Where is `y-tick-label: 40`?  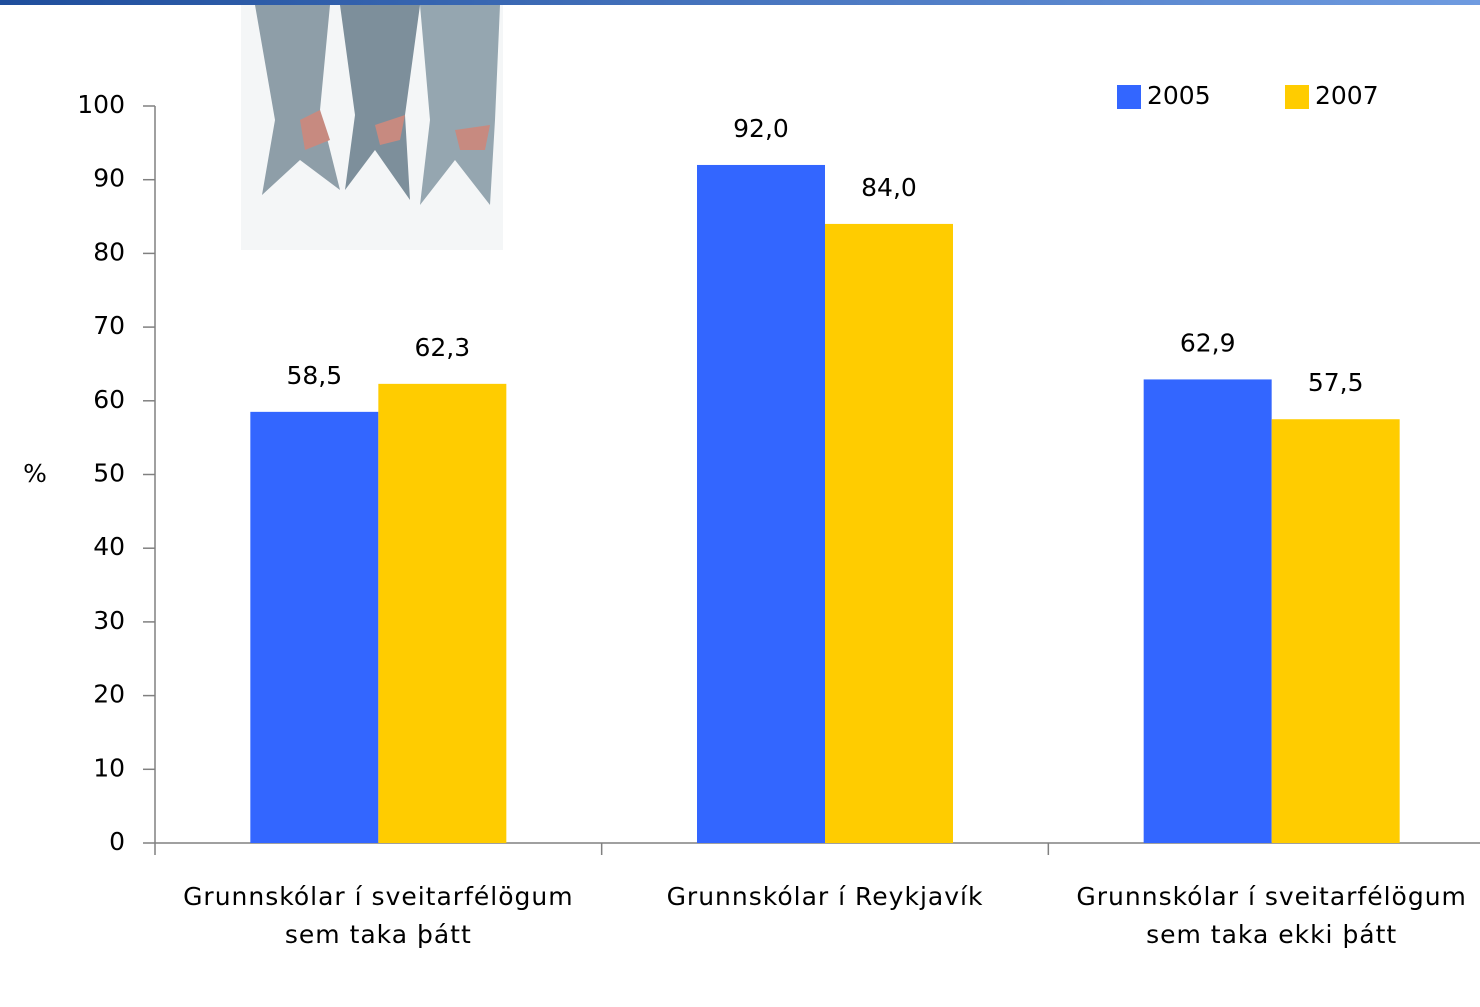
y-tick-label: 40 is located at coordinates (109, 546).